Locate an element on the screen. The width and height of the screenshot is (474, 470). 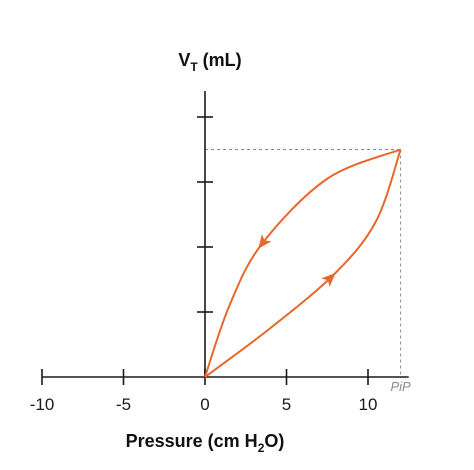
y-ticks is located at coordinates (205, 214).